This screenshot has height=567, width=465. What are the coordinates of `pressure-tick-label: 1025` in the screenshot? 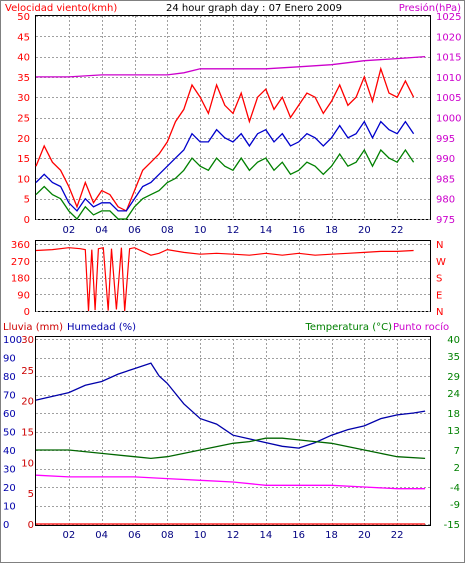 It's located at (448, 17).